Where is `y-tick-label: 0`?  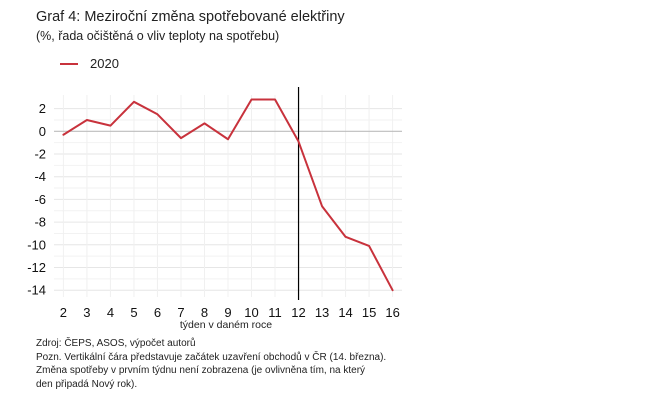
y-tick-label: 0 is located at coordinates (42, 131).